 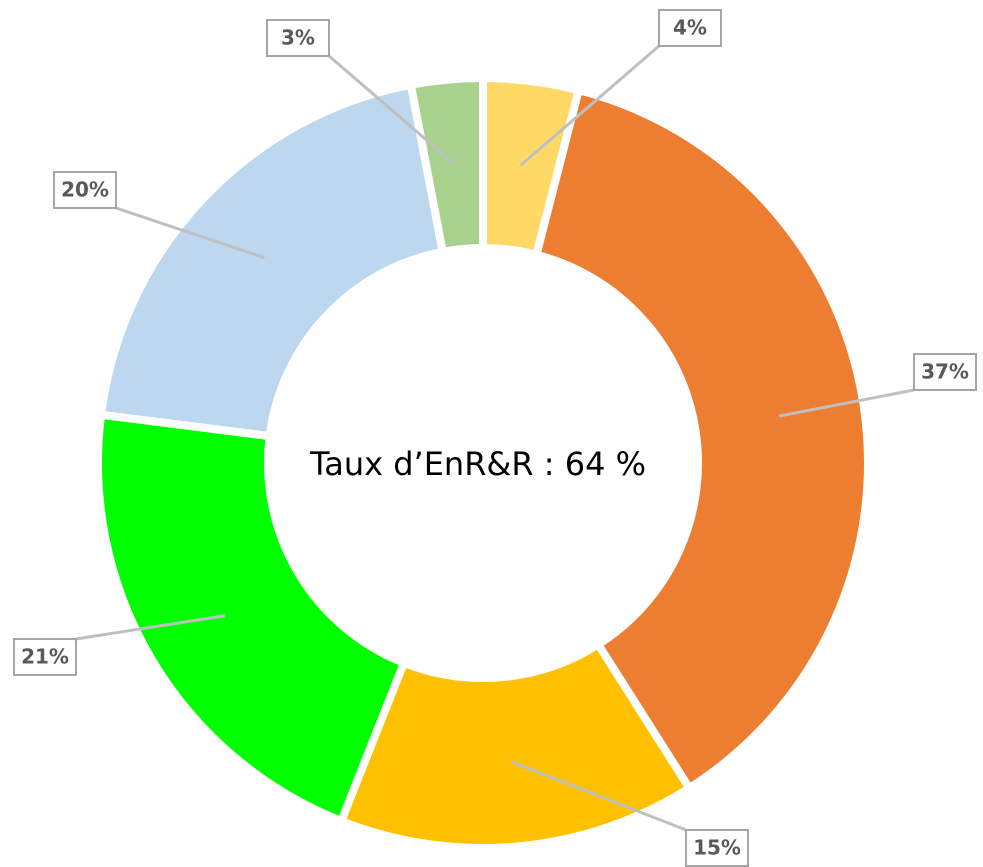 What do you see at coordinates (477, 464) in the screenshot?
I see `center-text: Taux d’EnR&R : 64 %` at bounding box center [477, 464].